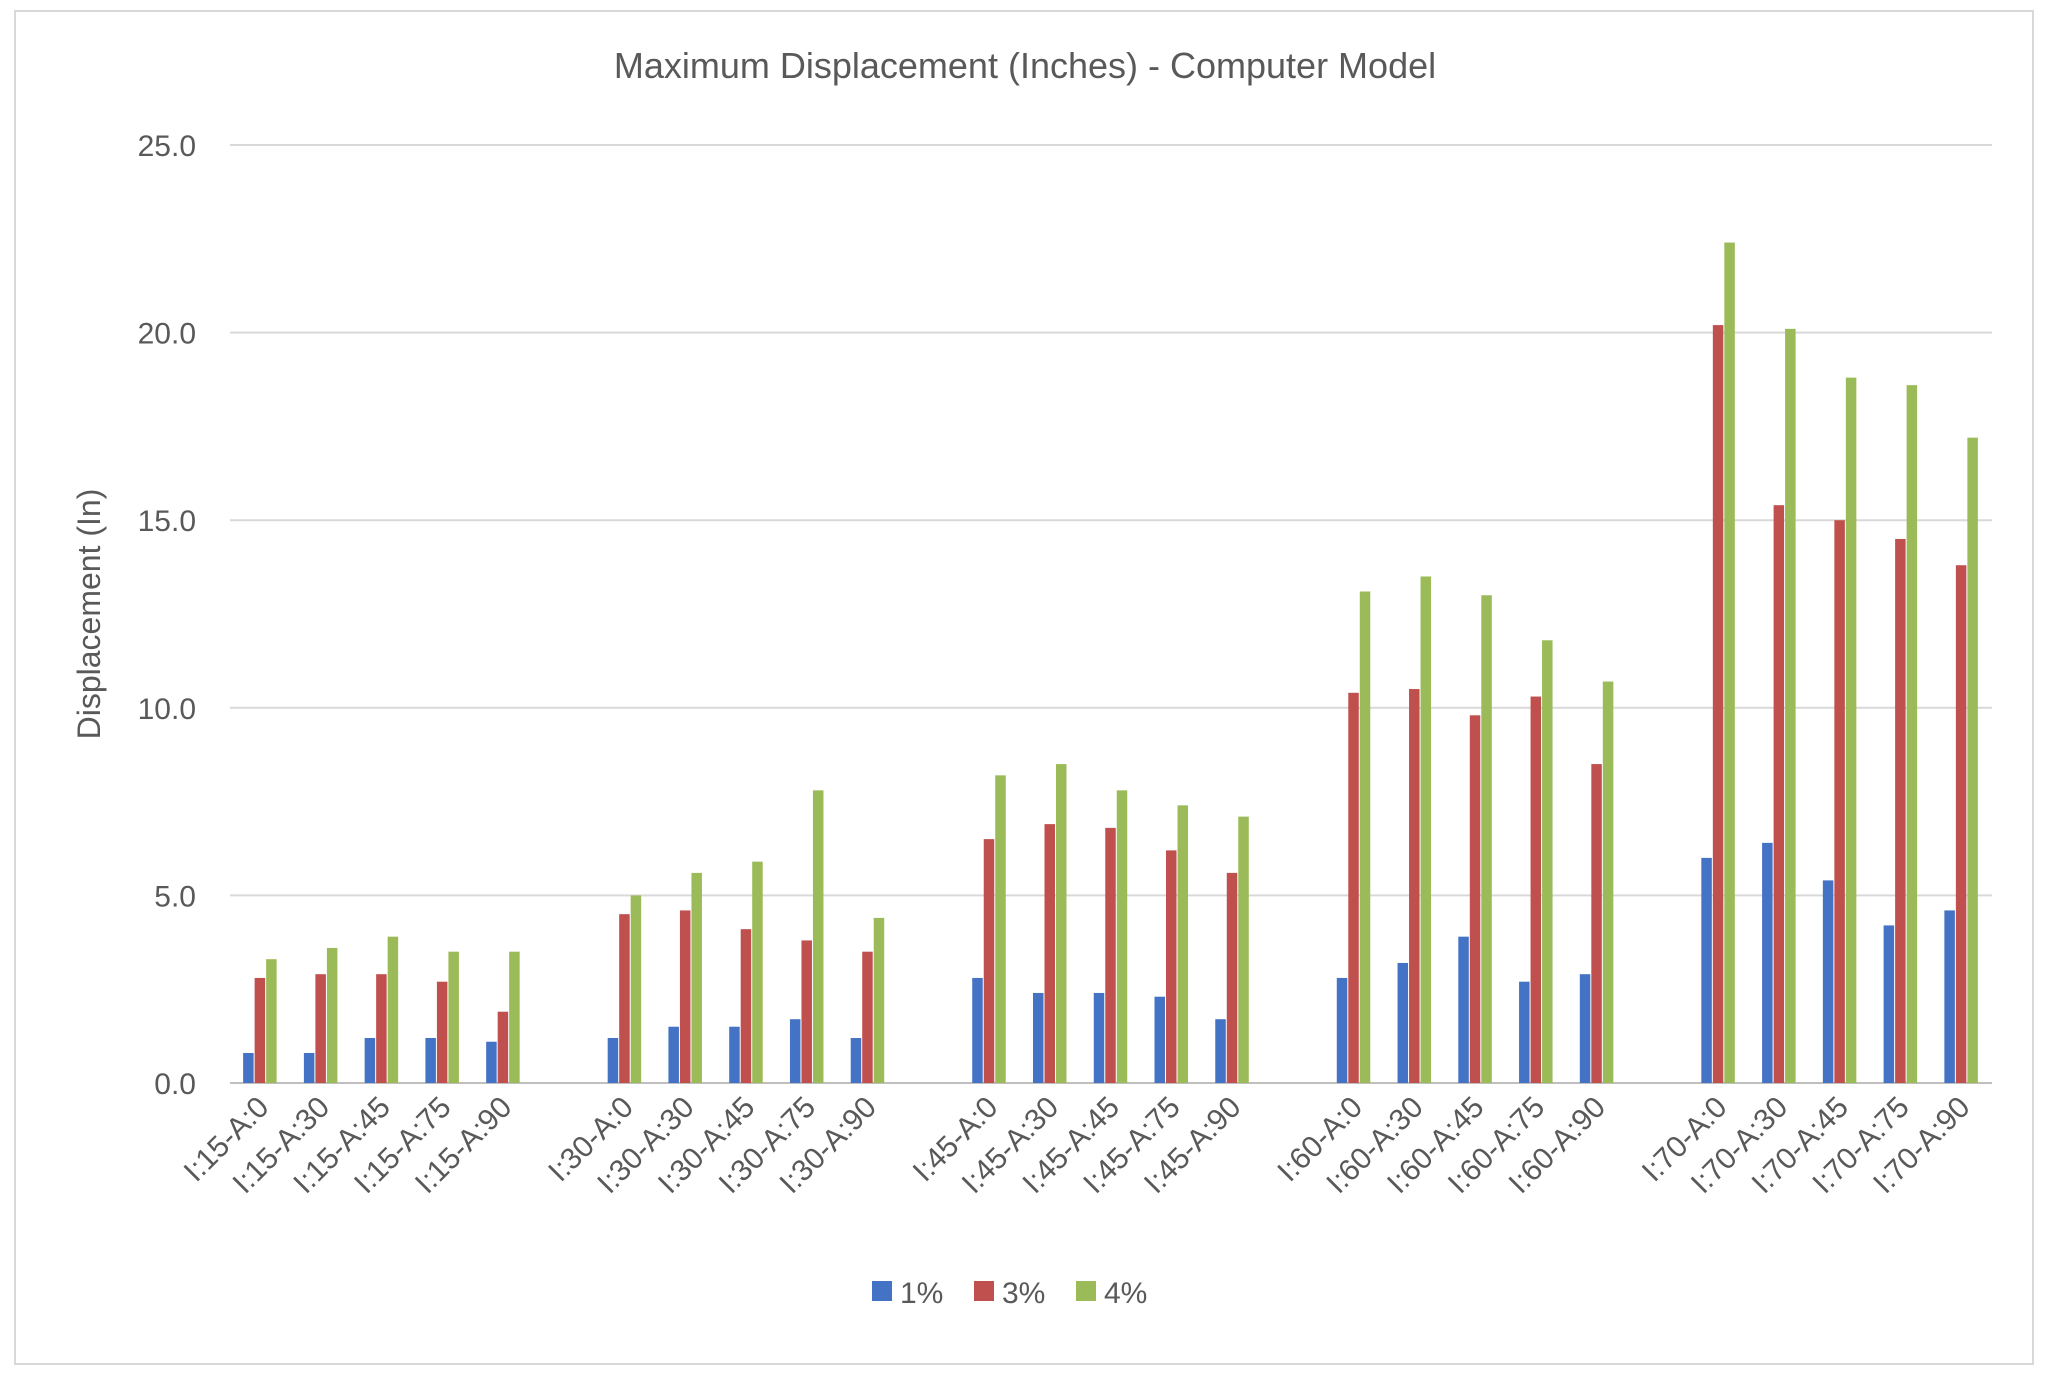 The height and width of the screenshot is (1375, 2050). Describe the element at coordinates (175, 1084) in the screenshot. I see `y-tick-label: 0.0` at that location.